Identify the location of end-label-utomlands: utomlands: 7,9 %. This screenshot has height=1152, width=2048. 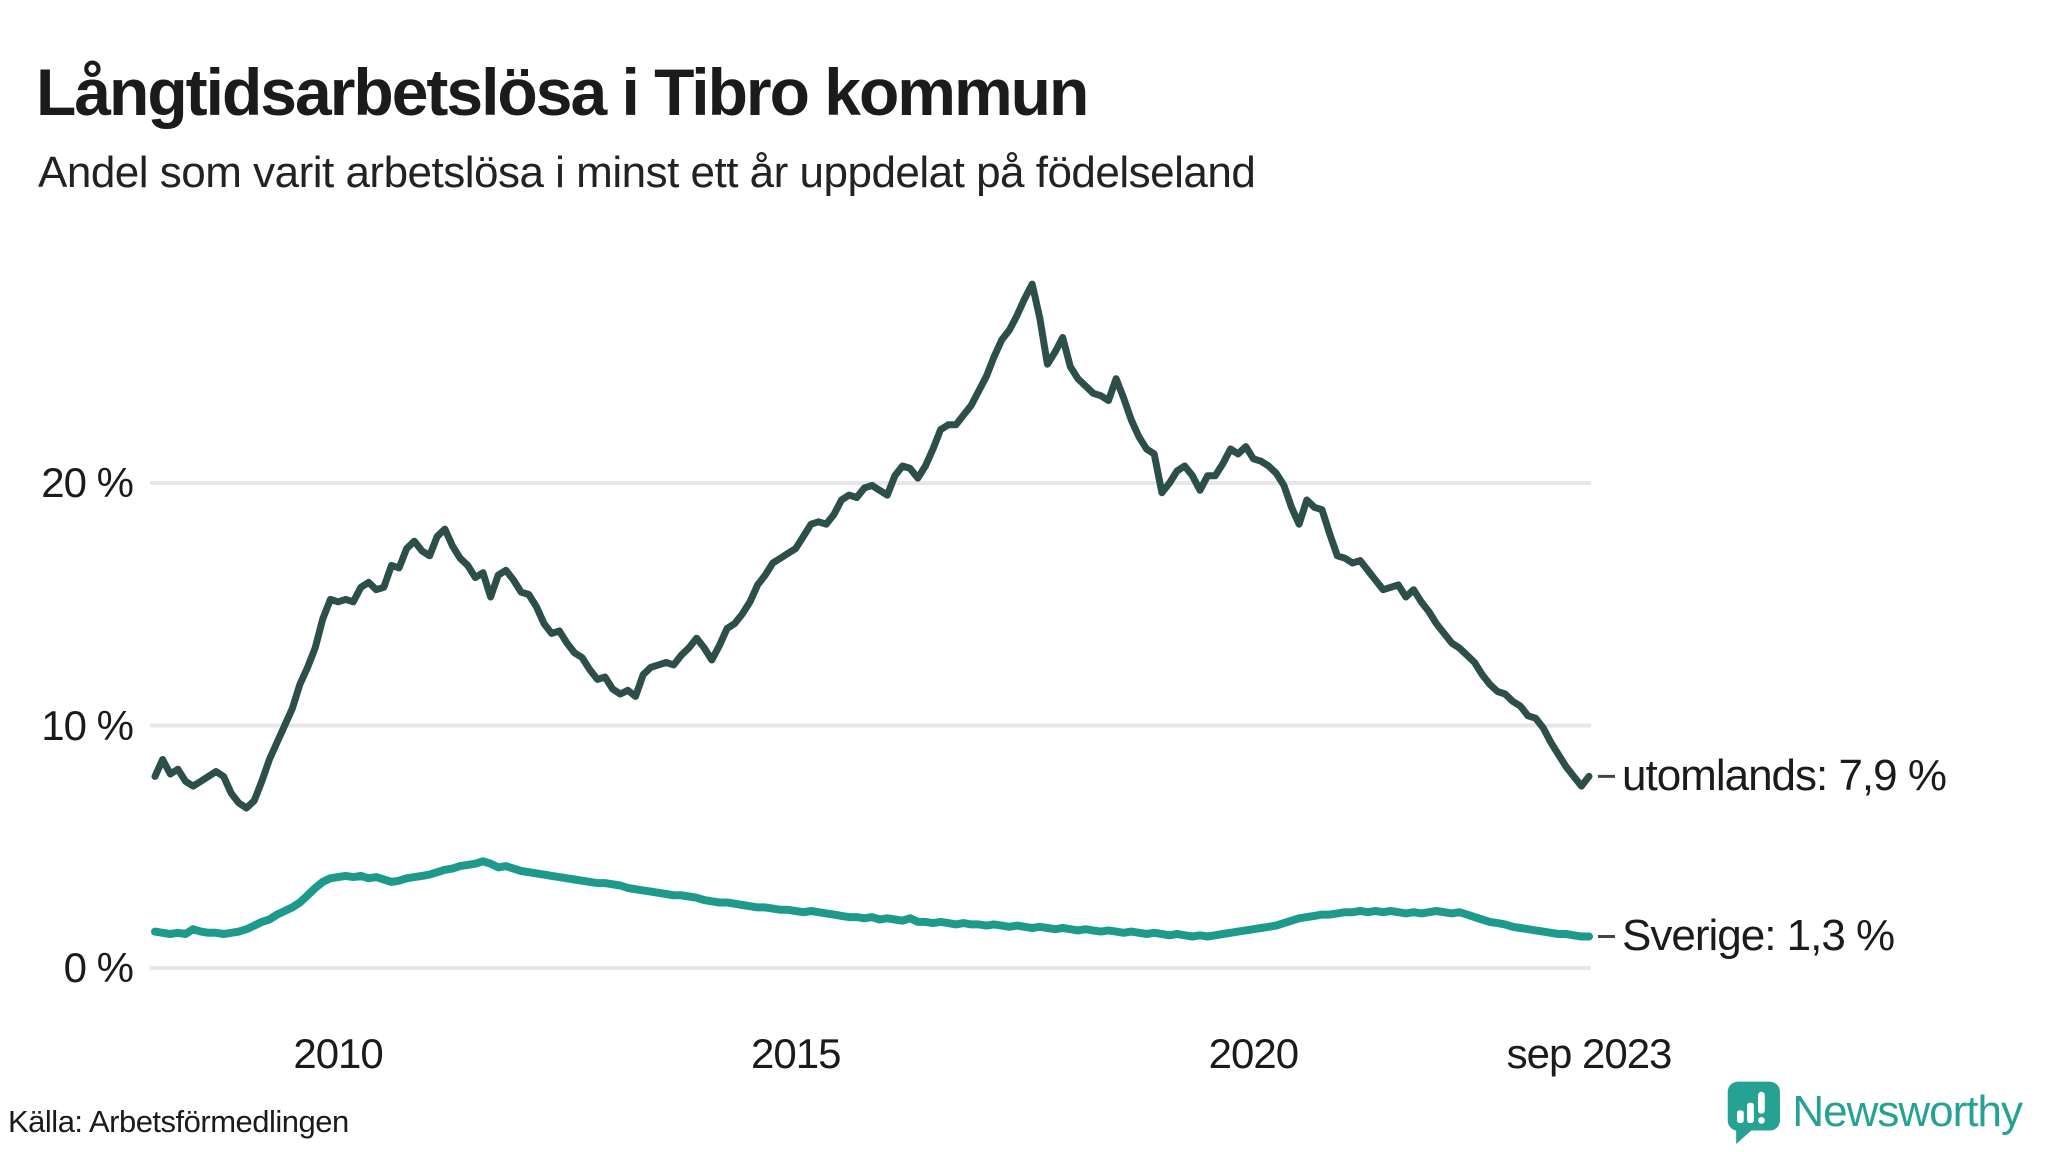
(1784, 776).